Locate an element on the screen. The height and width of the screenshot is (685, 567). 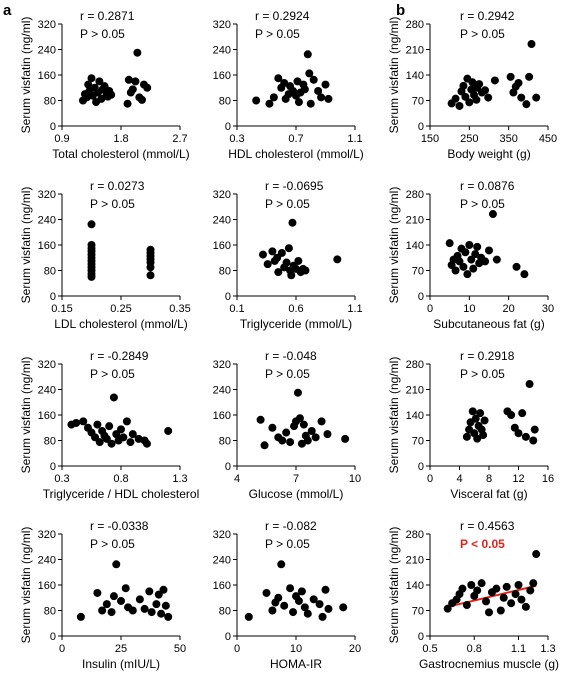
x-tick-label: 250 is located at coordinates (469, 139).